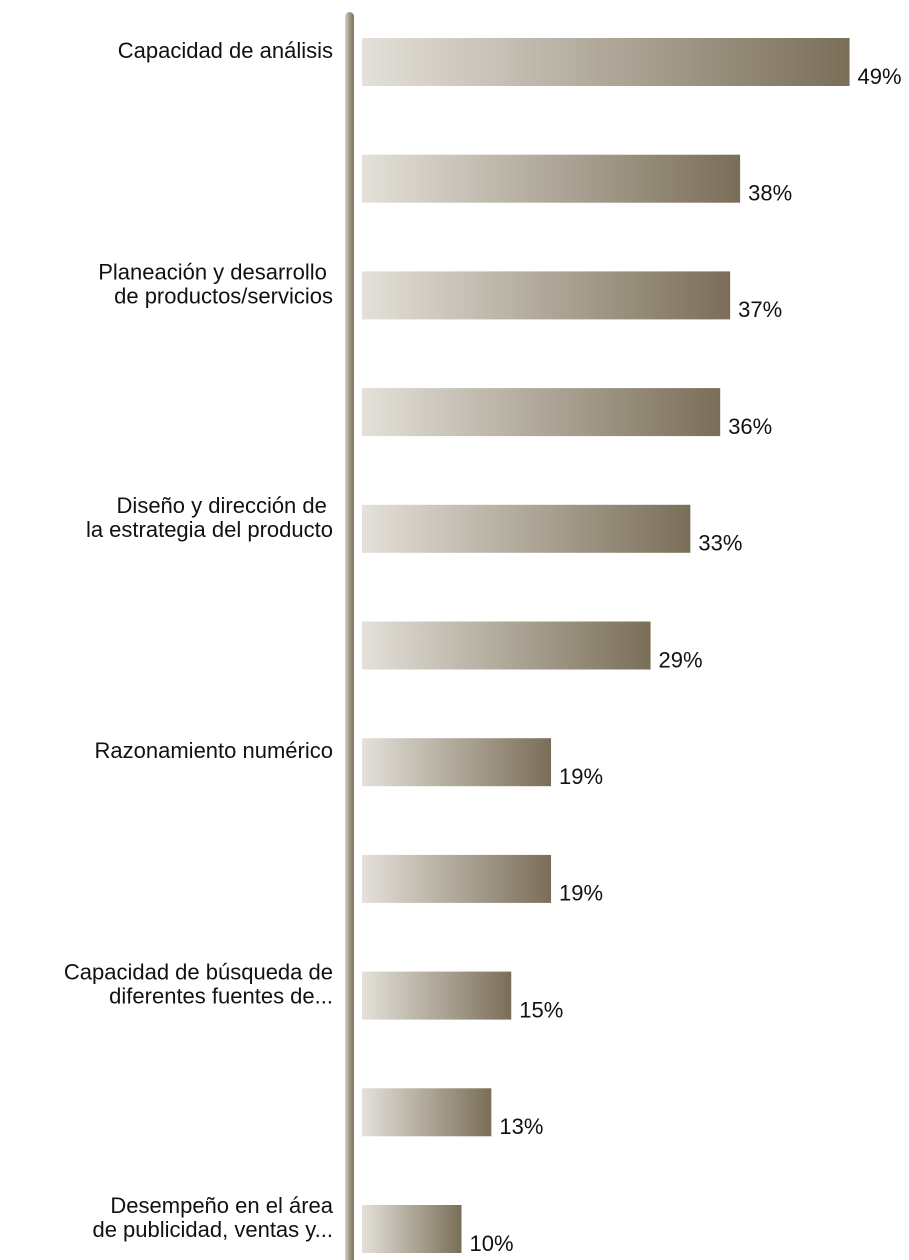 This screenshot has width=909, height=1260. Describe the element at coordinates (214, 750) in the screenshot. I see `category-label: Razonamiento numérico` at that location.